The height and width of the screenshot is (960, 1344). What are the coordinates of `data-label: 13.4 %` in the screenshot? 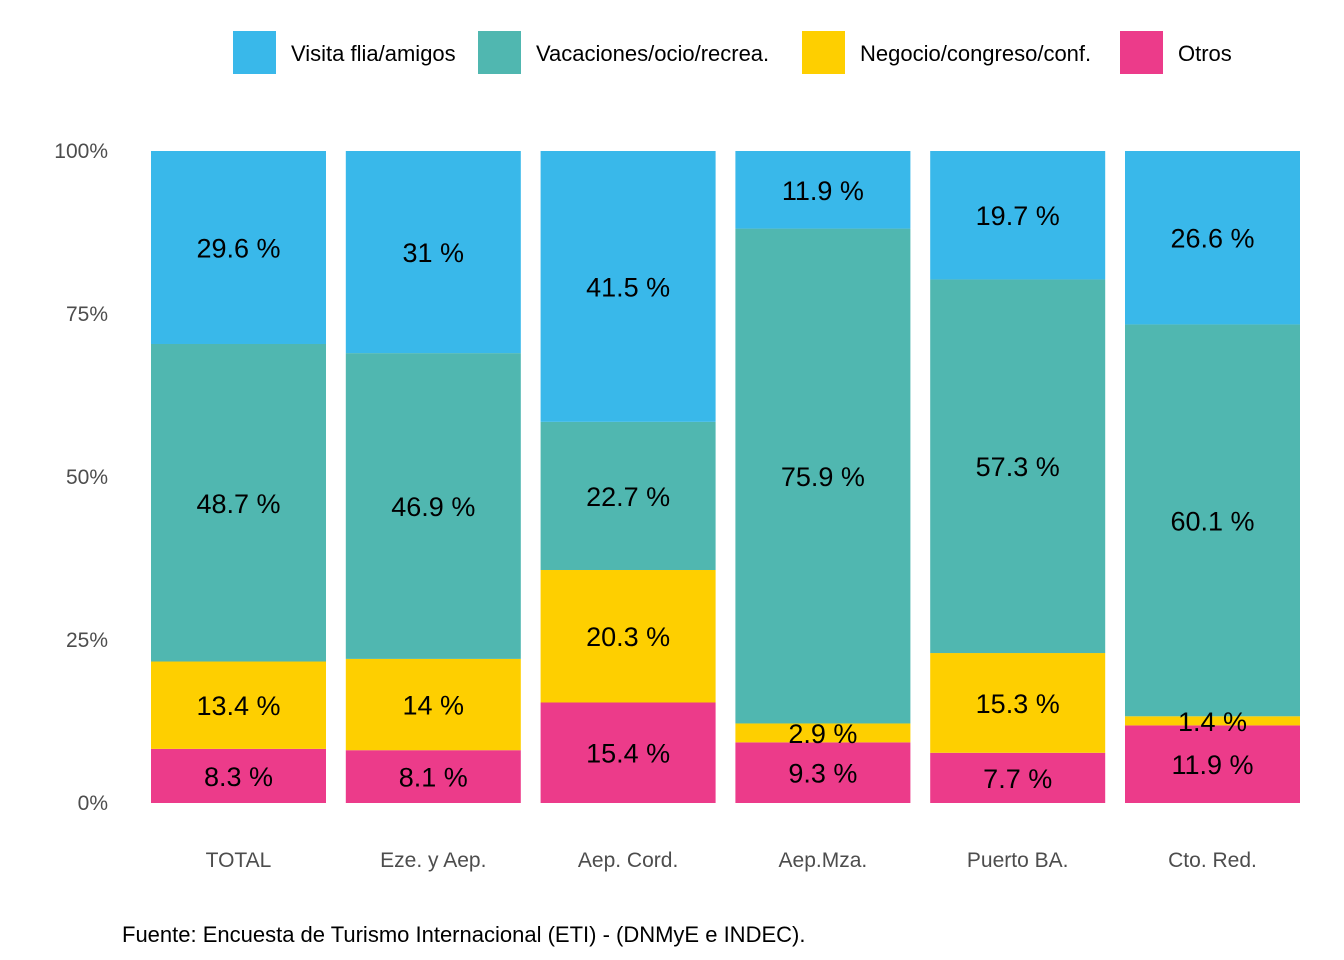 It's located at (238, 706).